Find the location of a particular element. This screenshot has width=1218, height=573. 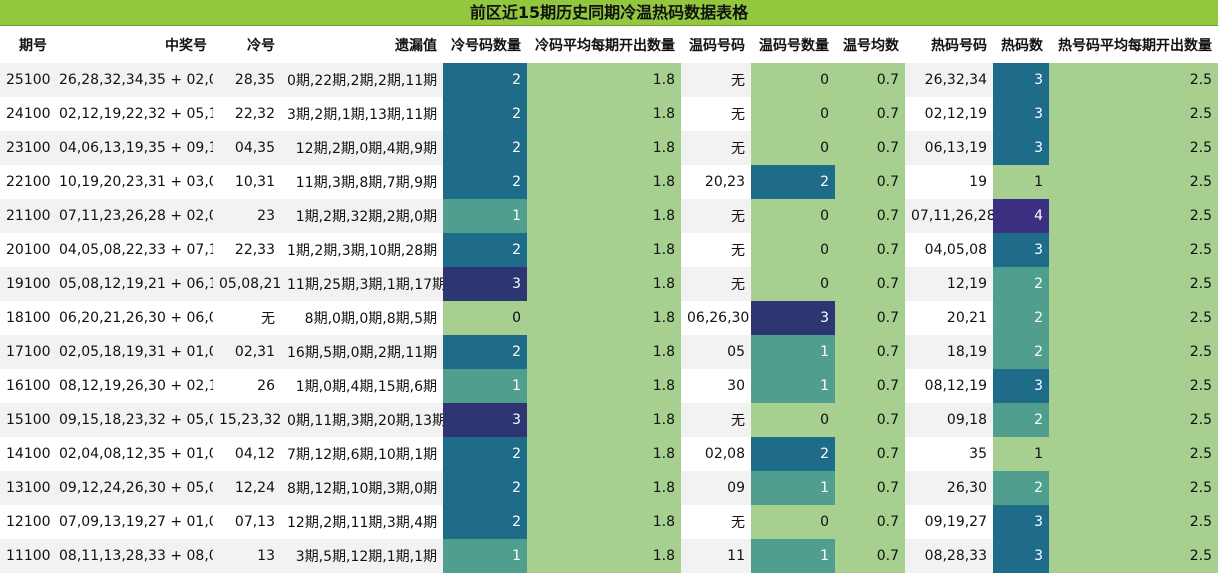

header-warm-average: 温号均数 is located at coordinates (870, 44).